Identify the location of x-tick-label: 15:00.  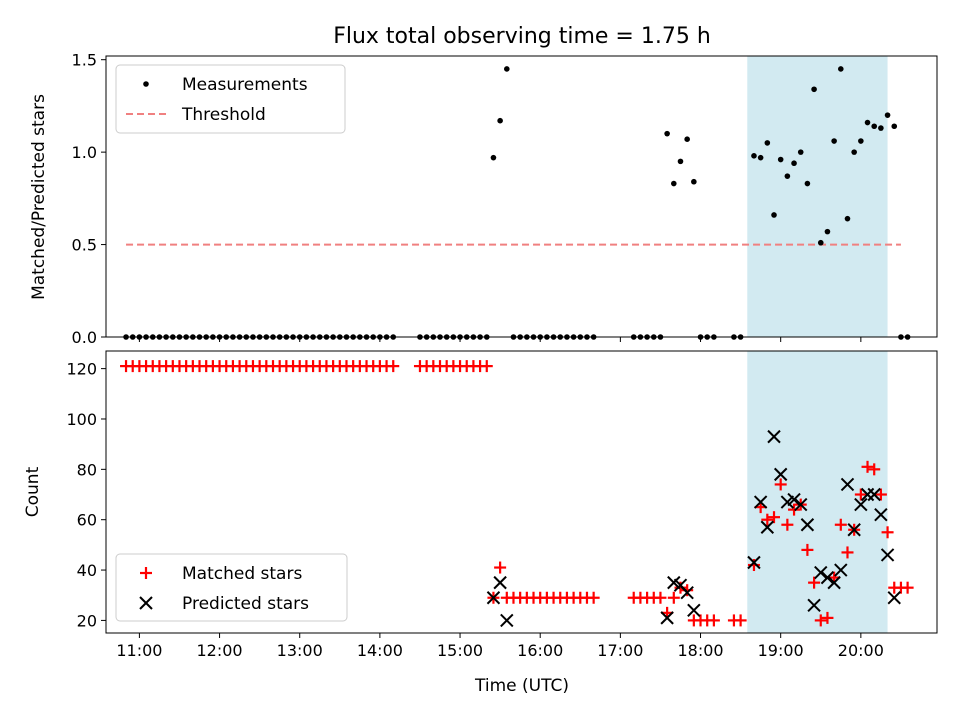
(460, 650).